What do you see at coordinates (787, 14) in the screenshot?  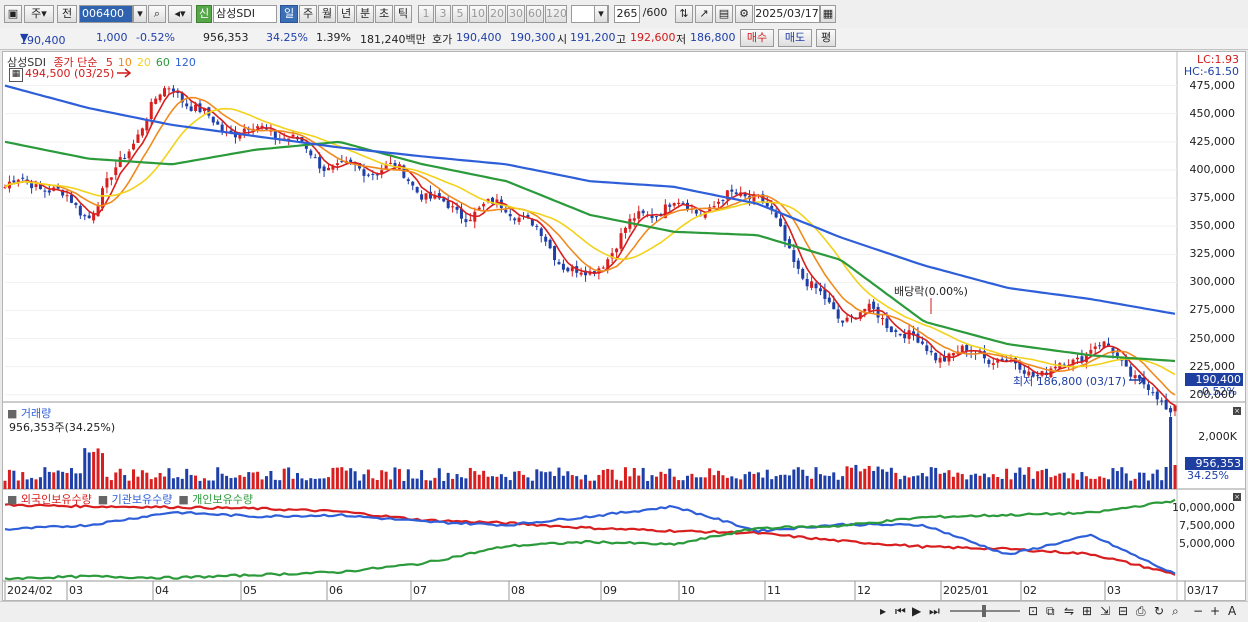 I see `date-input: 2025/03/17` at bounding box center [787, 14].